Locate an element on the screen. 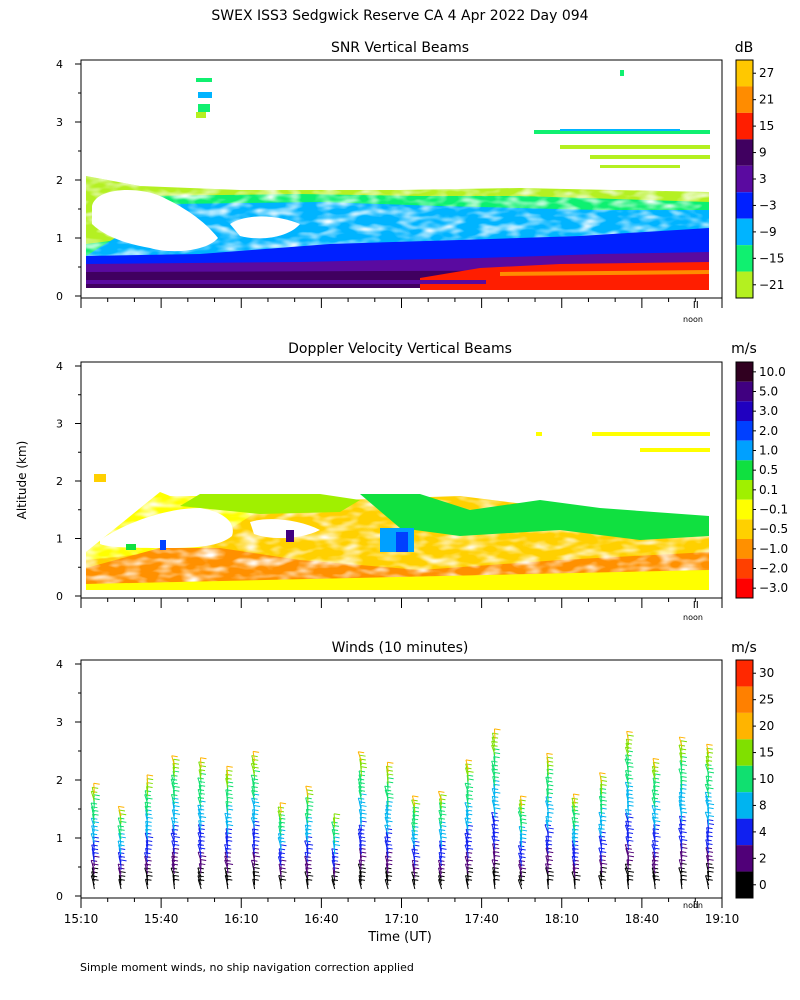 This screenshot has height=1000, width=800. colorbar-frame is located at coordinates (744, 480).